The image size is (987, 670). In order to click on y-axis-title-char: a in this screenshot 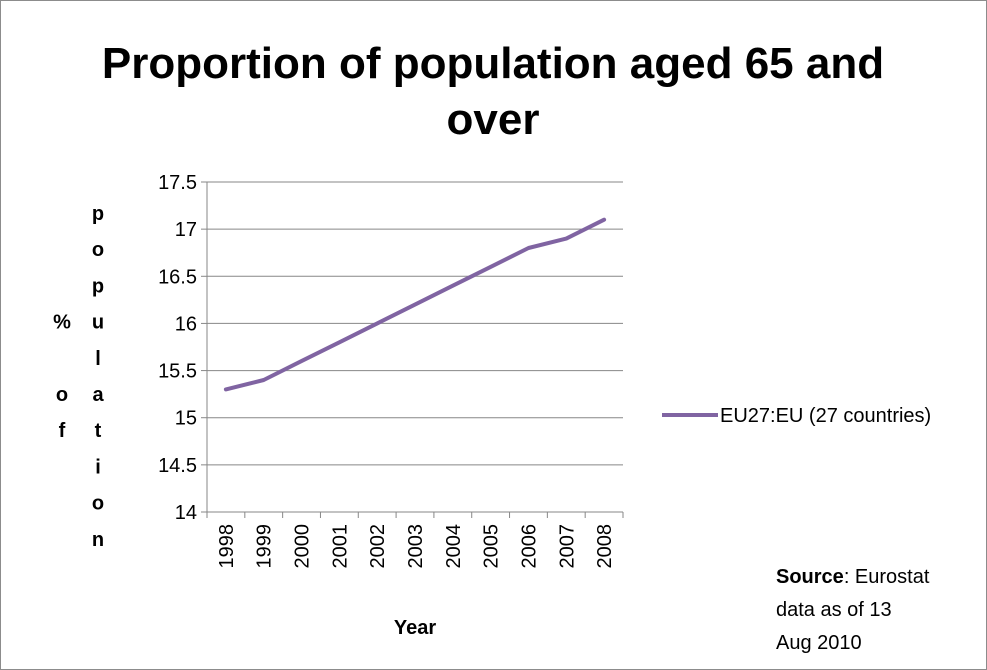, I will do `click(98, 395)`.